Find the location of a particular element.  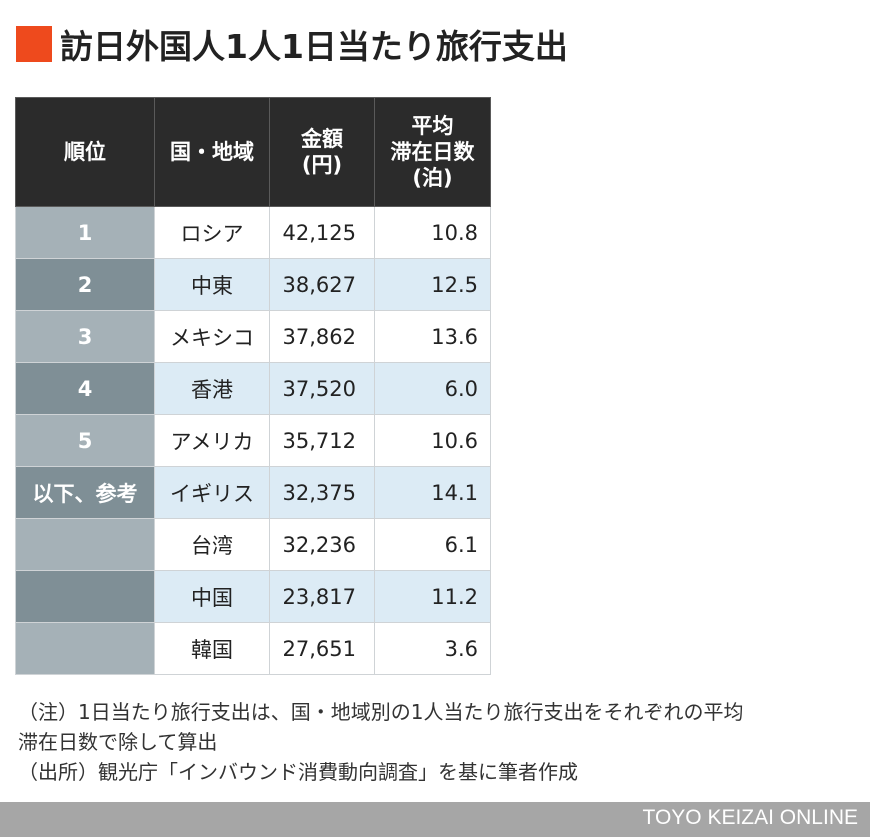

days-cell: 13.6 is located at coordinates (432, 336).